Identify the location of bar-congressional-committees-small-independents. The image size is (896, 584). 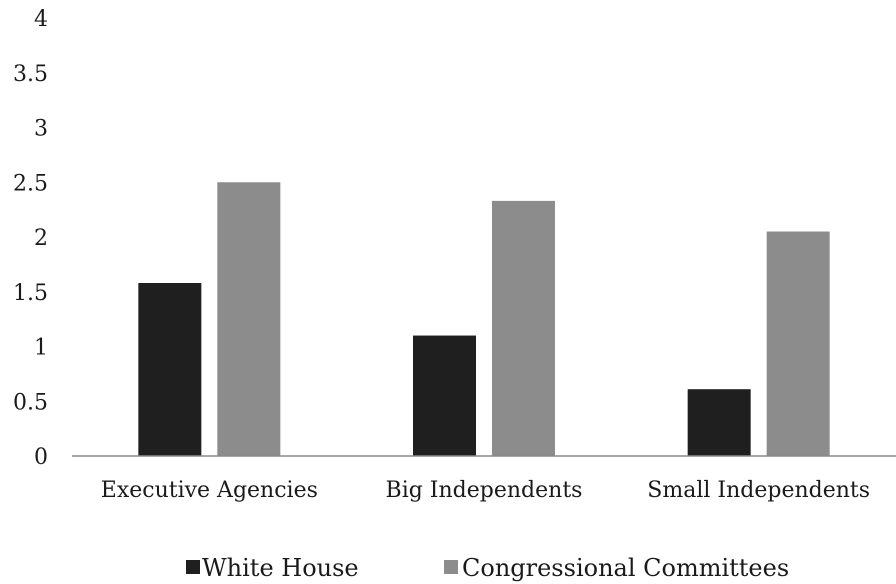
(798, 343).